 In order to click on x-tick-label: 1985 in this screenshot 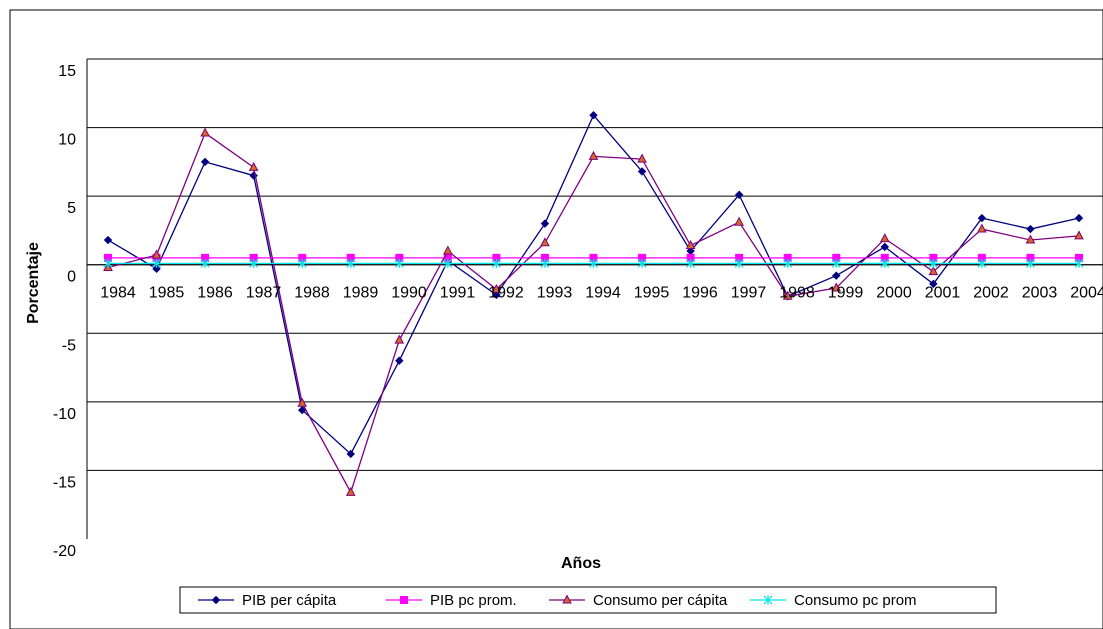, I will do `click(167, 293)`.